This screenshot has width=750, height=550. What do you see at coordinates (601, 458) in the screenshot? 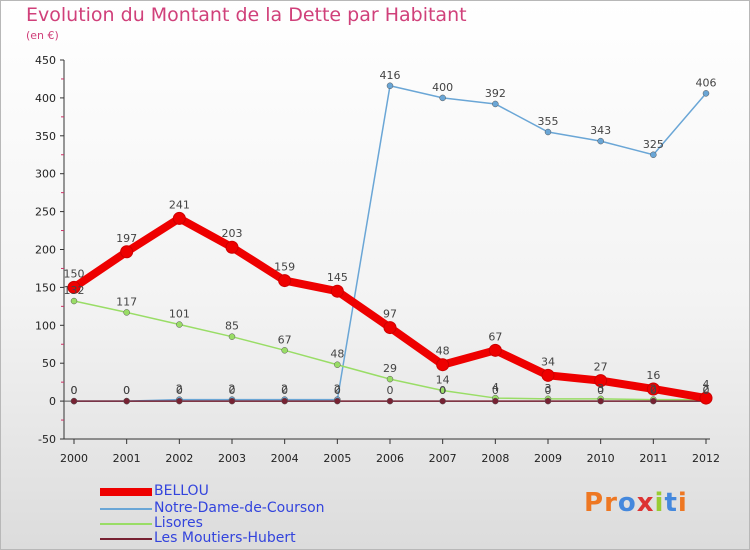
I see `x-tick-label: 2010` at bounding box center [601, 458].